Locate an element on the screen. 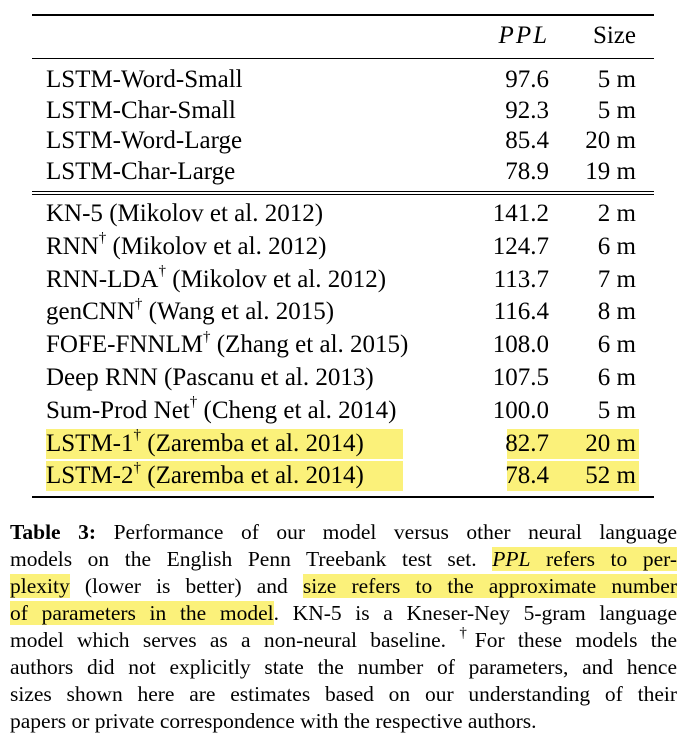  model-name: RNN is located at coordinates (72, 246).